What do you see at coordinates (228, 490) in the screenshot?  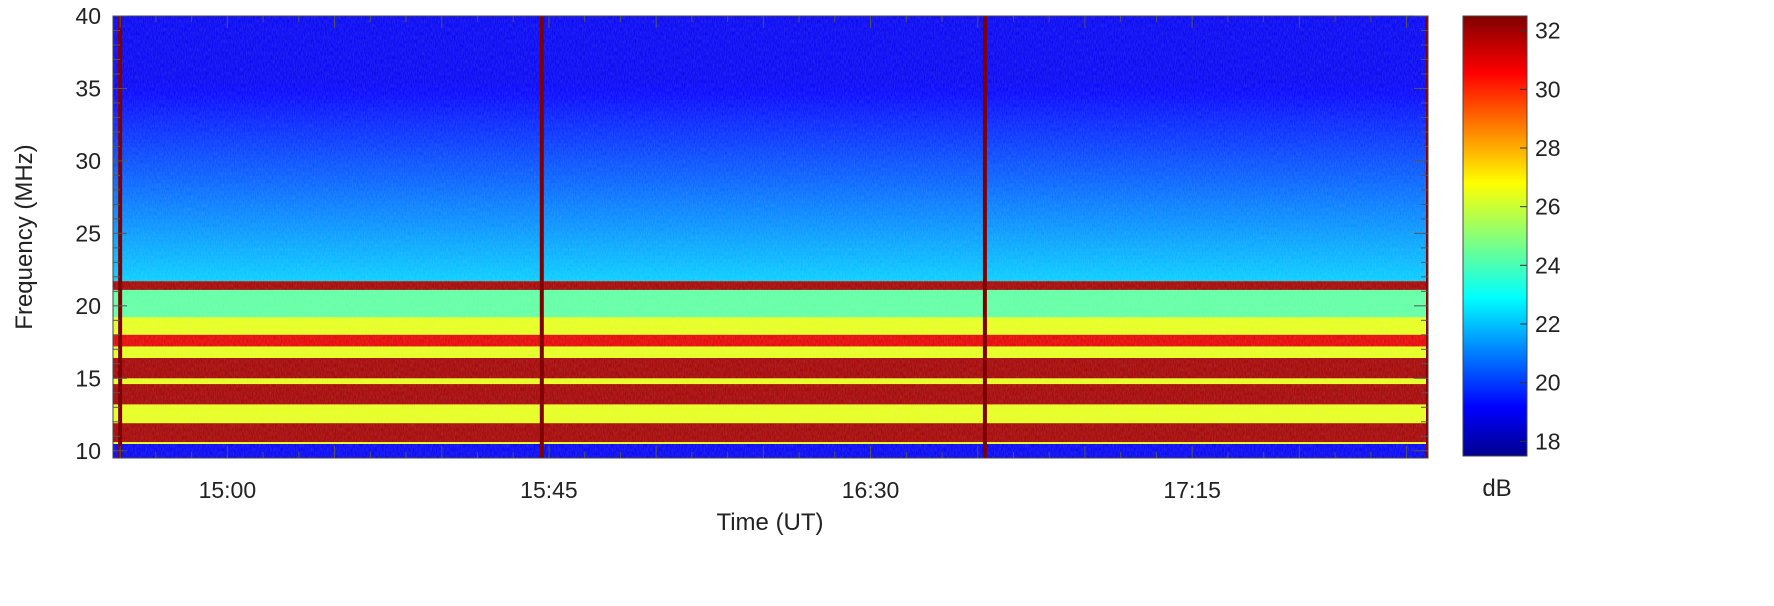 I see `x-tick-label: 15:00` at bounding box center [228, 490].